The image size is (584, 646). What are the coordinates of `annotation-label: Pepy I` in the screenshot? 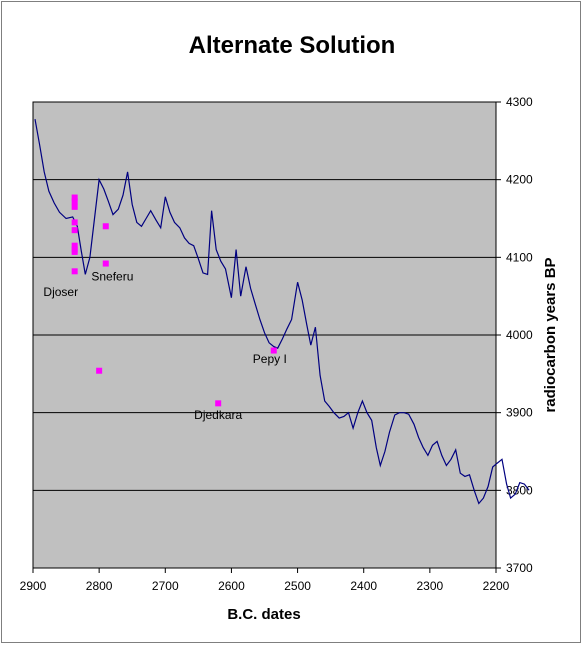 It's located at (270, 359).